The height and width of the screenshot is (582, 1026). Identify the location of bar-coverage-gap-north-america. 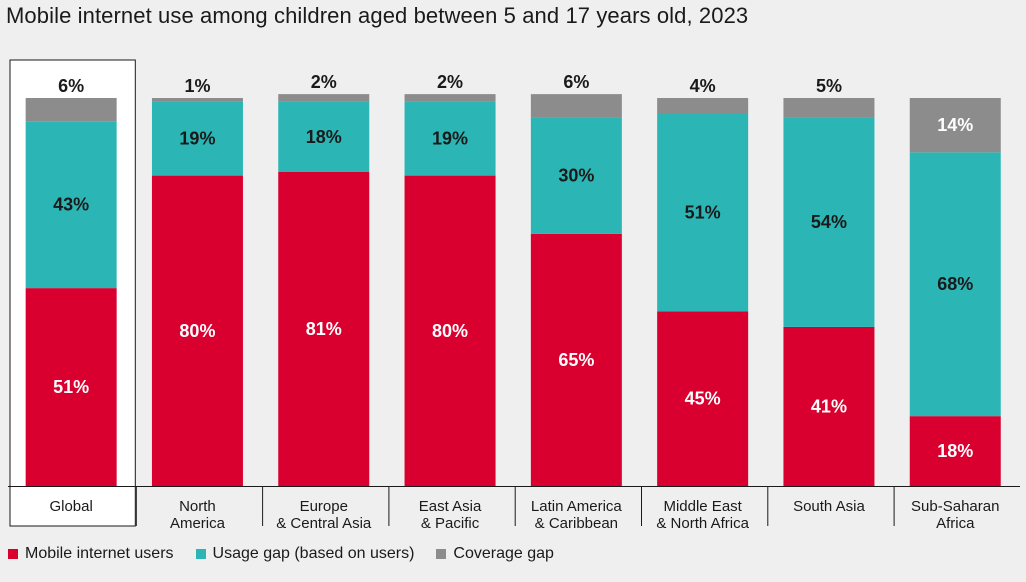
(197, 100).